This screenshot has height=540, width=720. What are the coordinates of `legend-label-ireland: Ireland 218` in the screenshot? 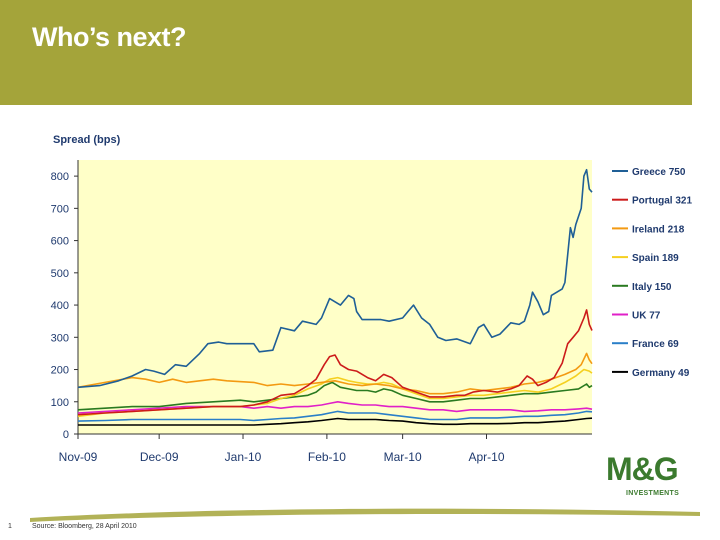 It's located at (658, 229).